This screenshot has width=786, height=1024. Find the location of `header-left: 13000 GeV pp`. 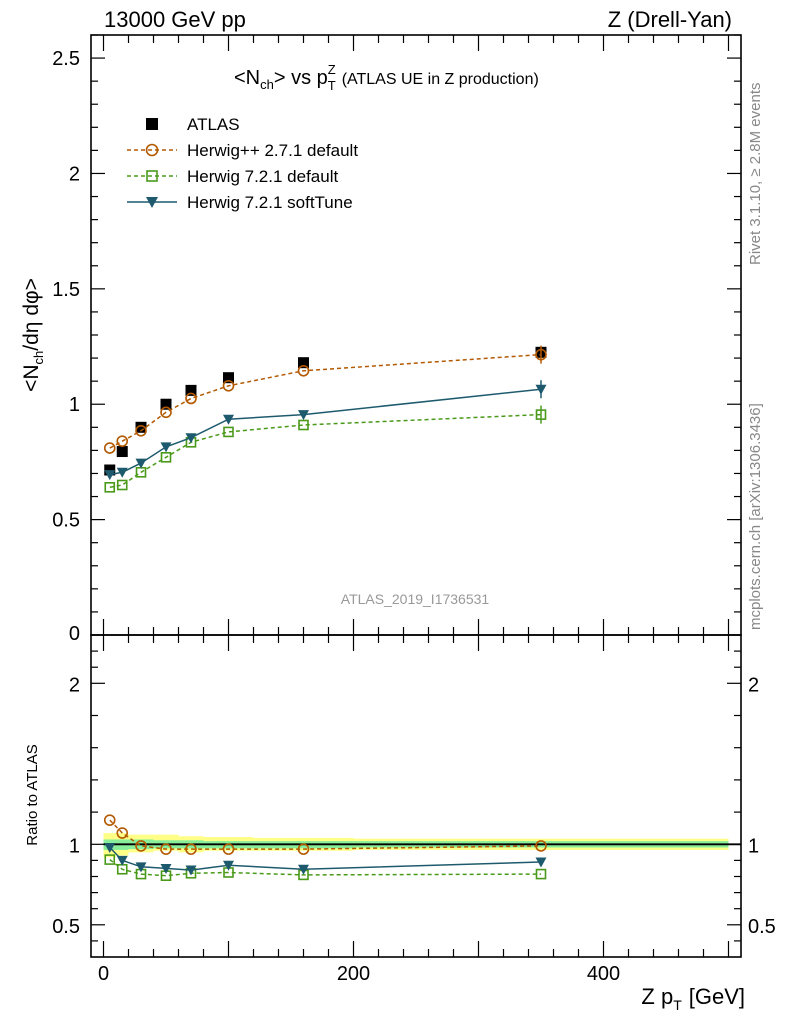

header-left: 13000 GeV pp is located at coordinates (175, 19).